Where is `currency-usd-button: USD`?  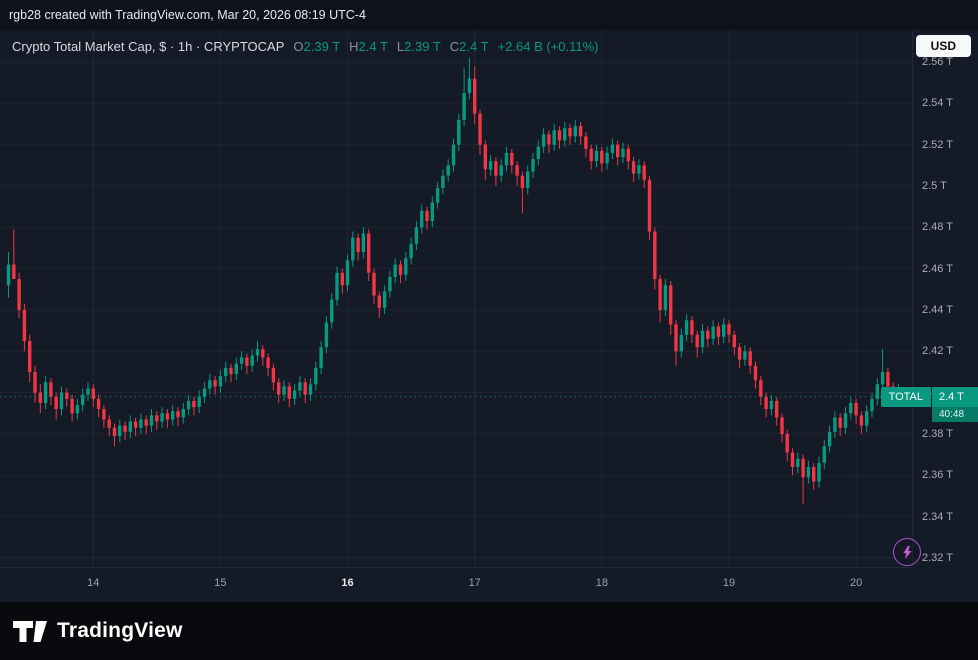
currency-usd-button: USD is located at coordinates (943, 46).